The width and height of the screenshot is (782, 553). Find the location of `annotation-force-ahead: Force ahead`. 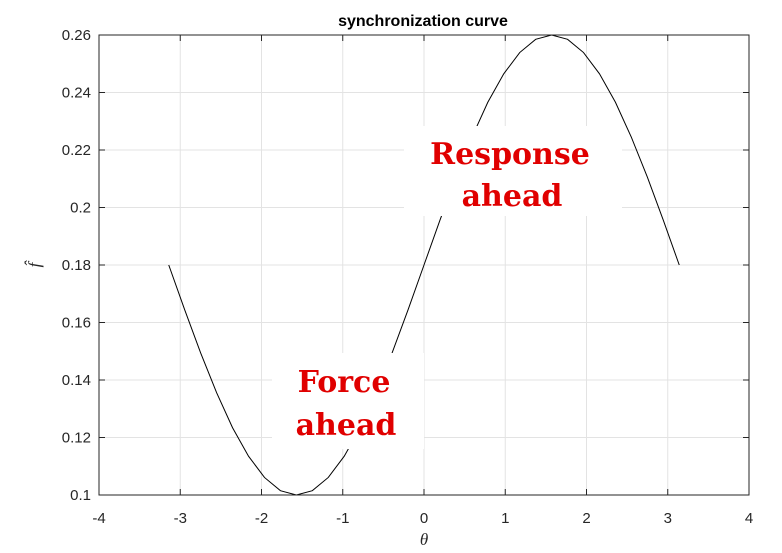

annotation-force-ahead: Force ahead is located at coordinates (348, 401).